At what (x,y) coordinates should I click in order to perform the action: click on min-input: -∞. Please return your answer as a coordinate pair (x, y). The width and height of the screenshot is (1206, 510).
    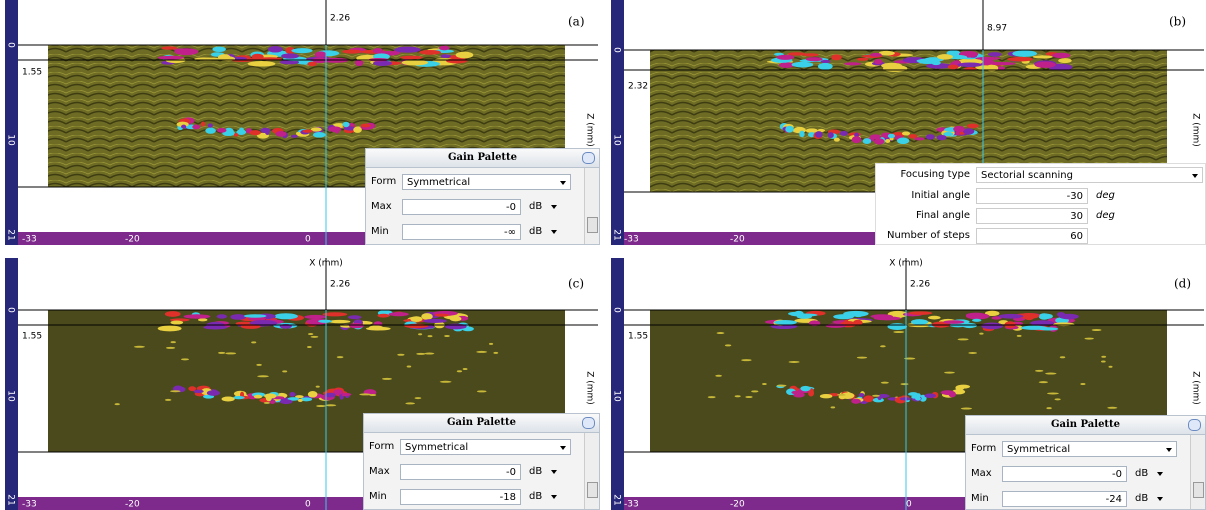
    Looking at the image, I should click on (461, 232).